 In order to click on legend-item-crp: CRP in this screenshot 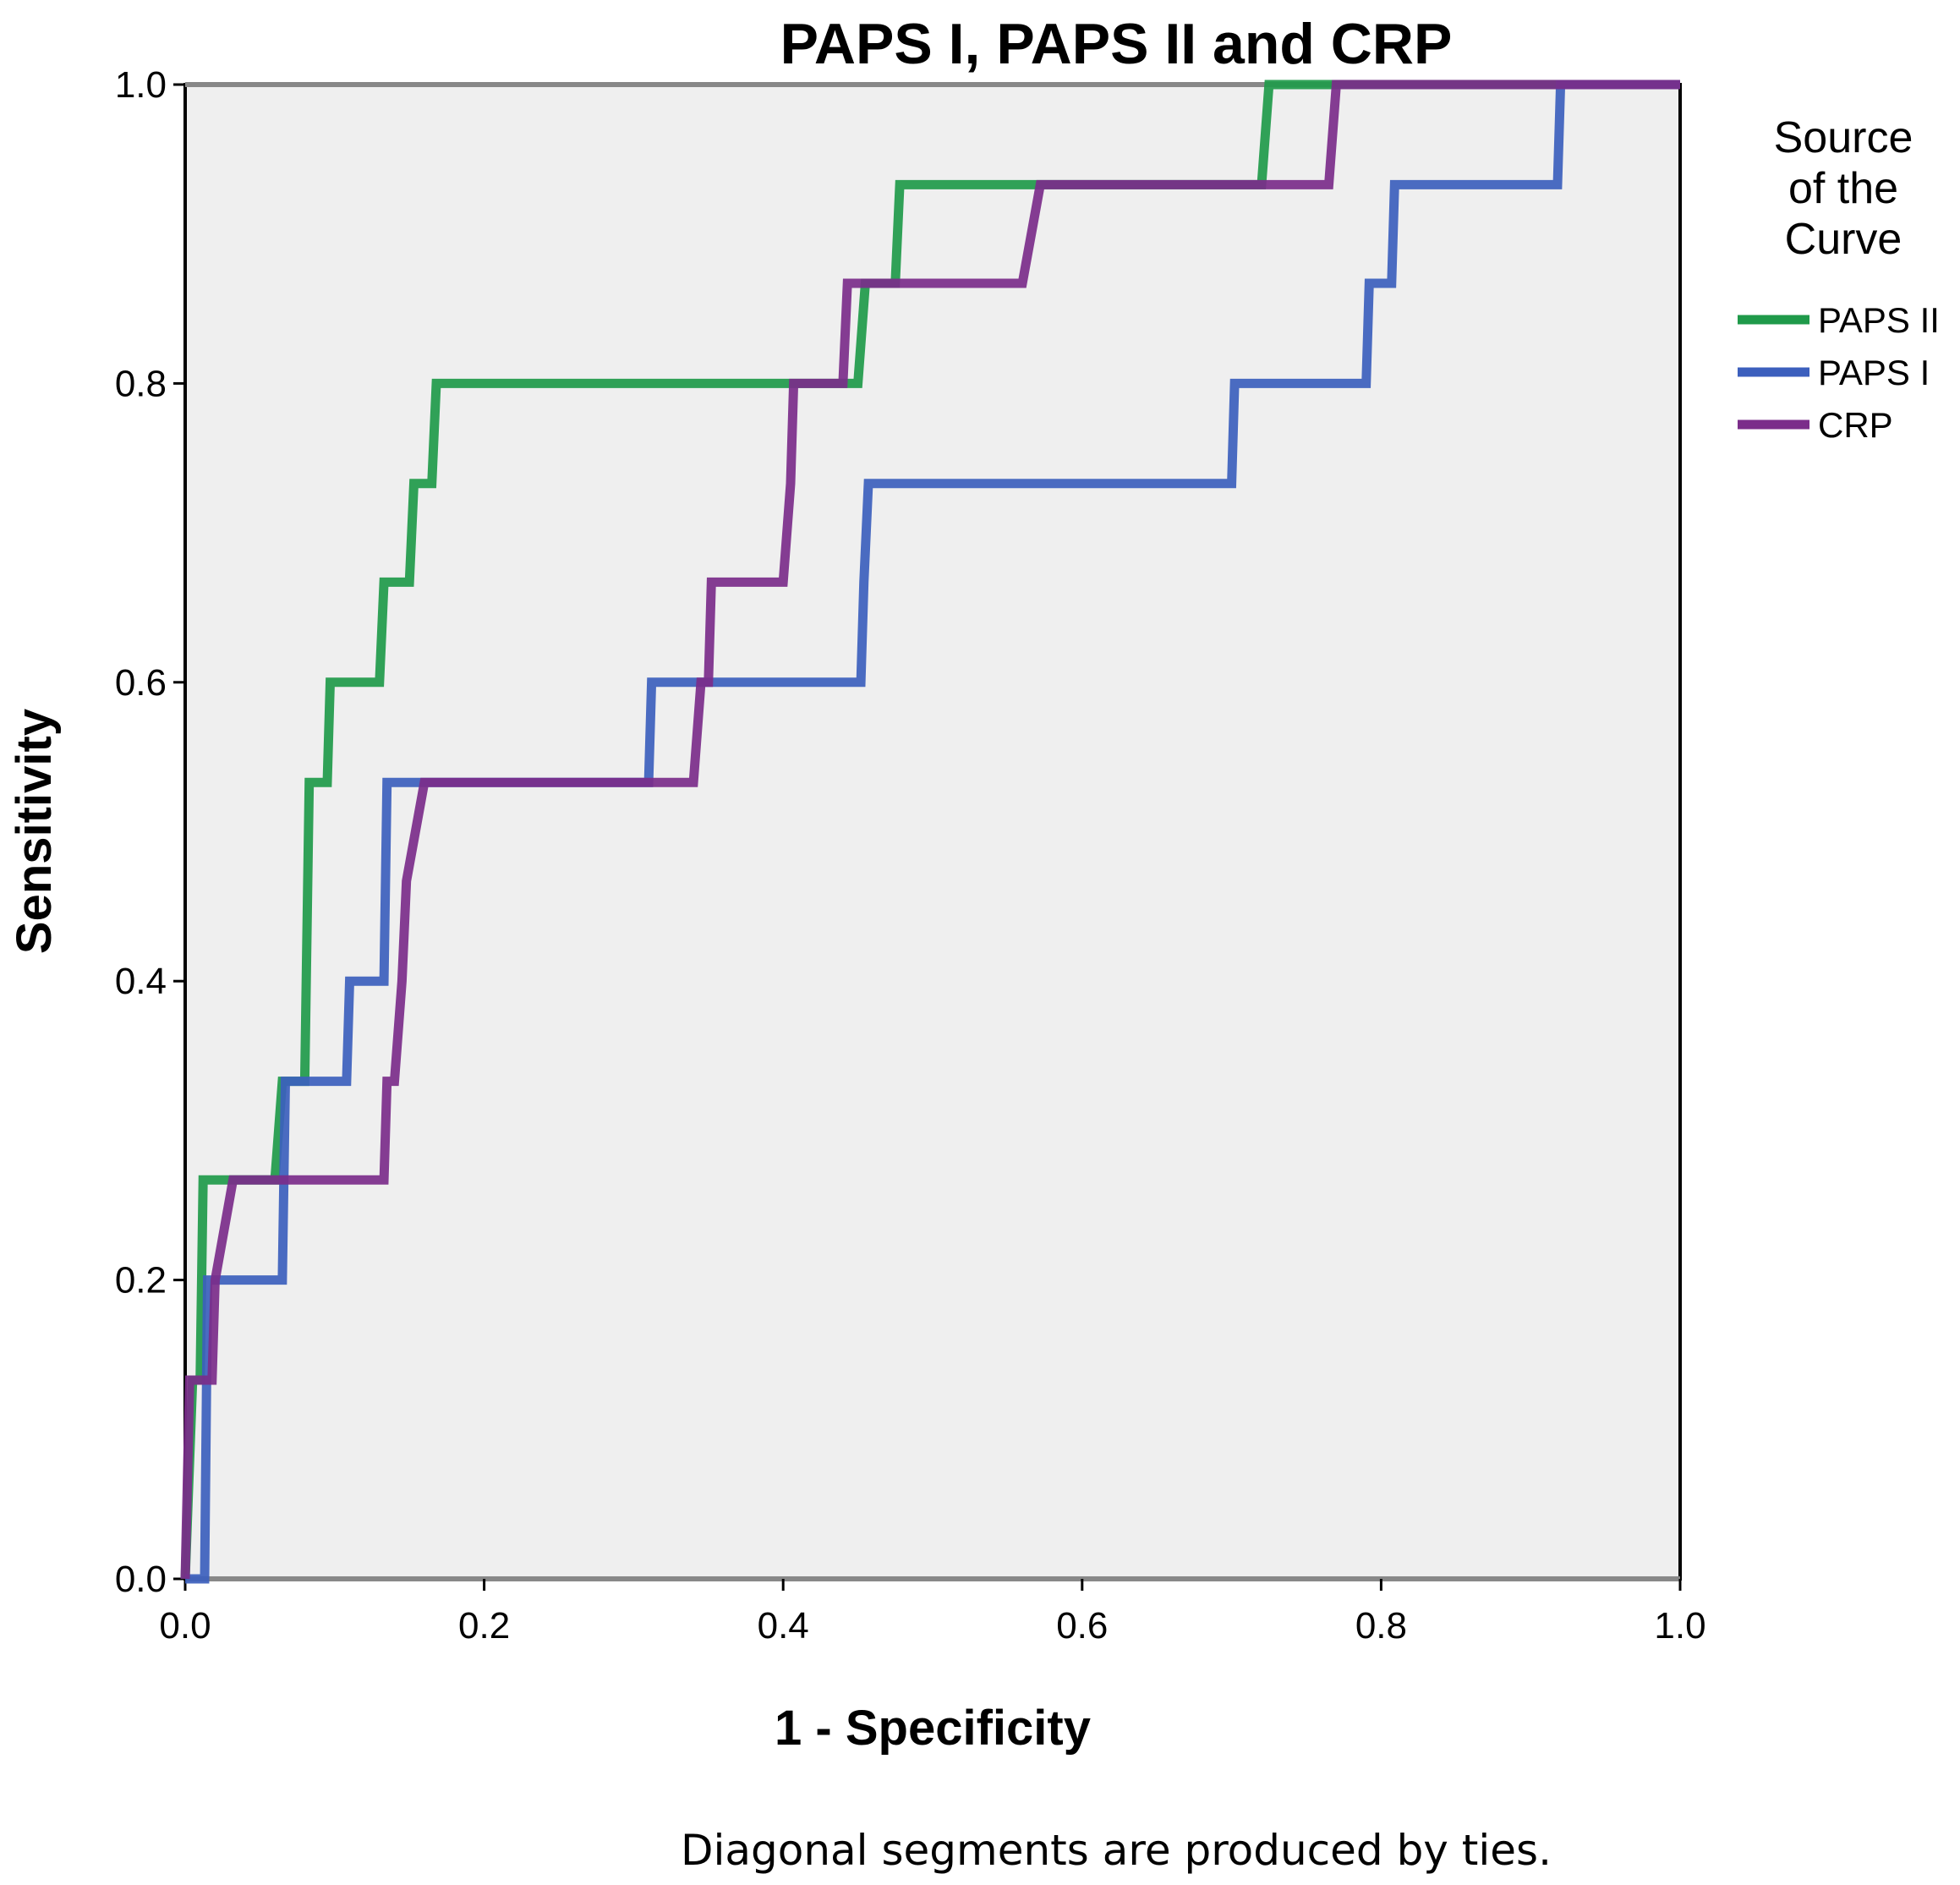, I will do `click(1815, 425)`.